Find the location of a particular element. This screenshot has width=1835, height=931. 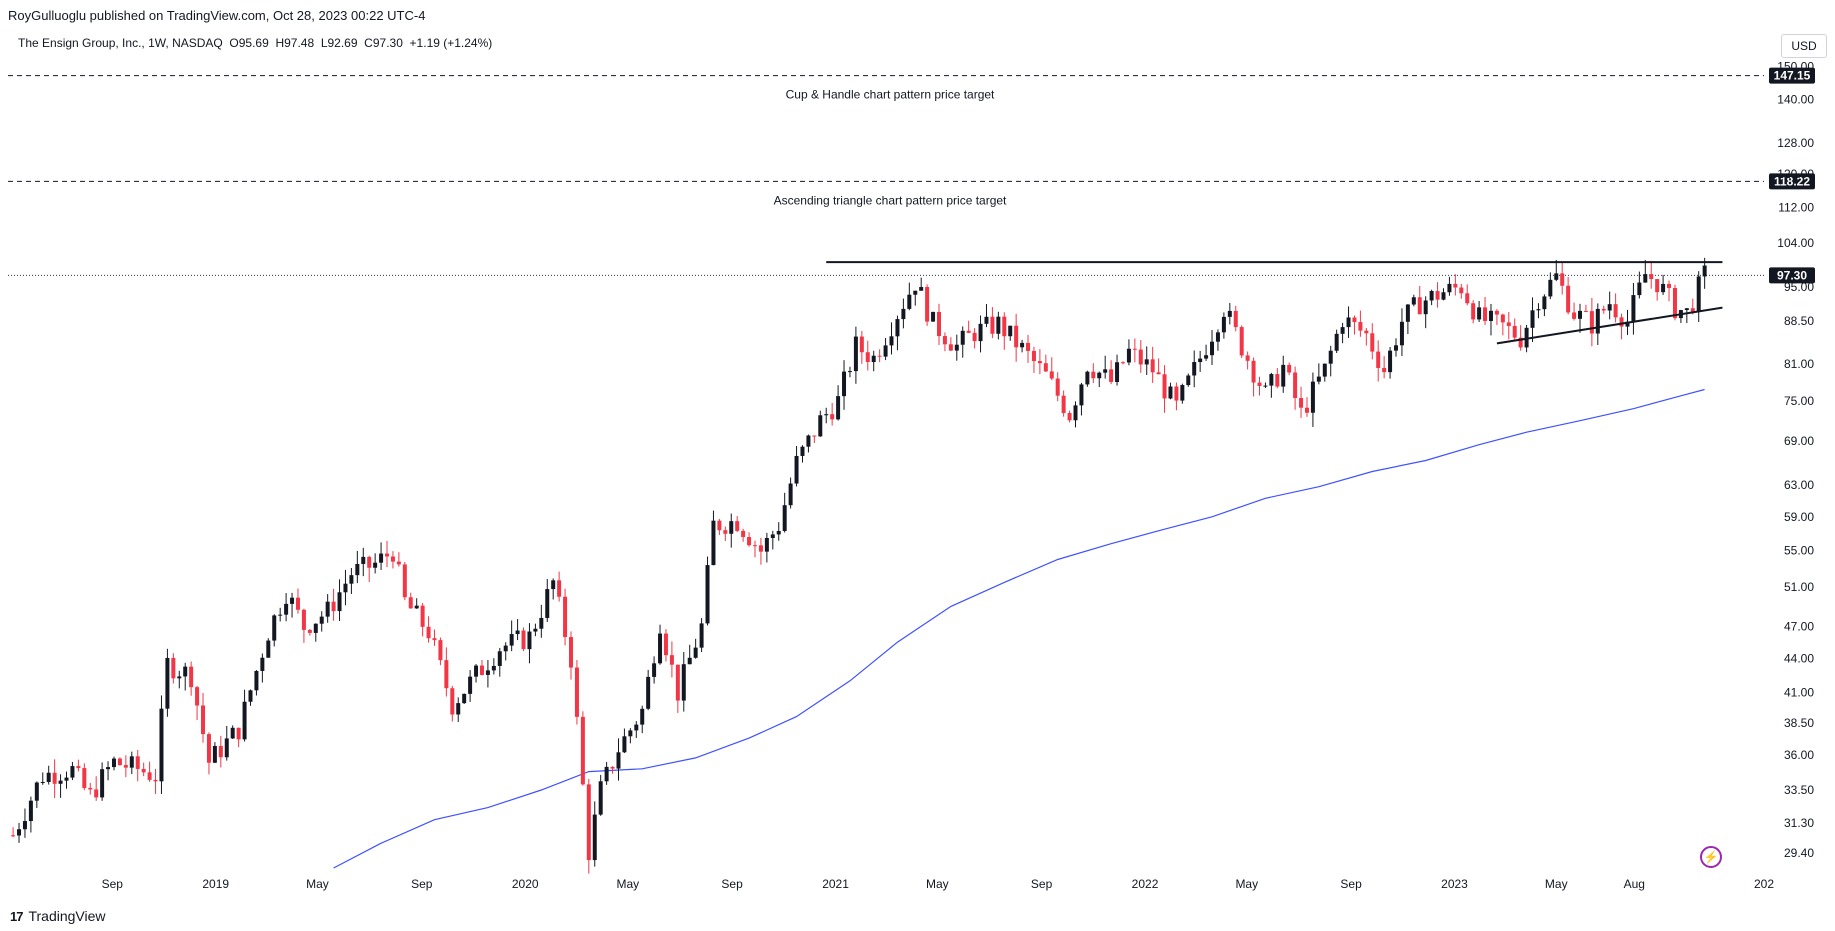

y-axis-tick-label: 128.00 is located at coordinates (1795, 143).